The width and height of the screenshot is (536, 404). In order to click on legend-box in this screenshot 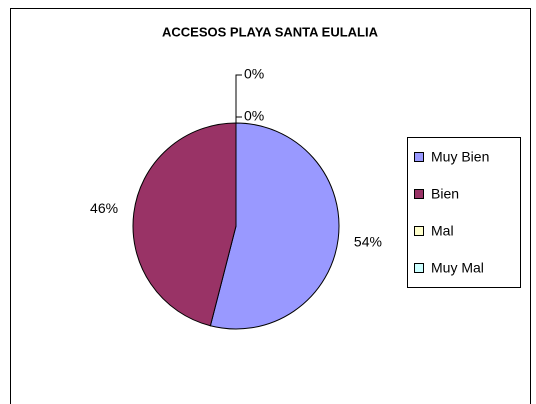, I will do `click(464, 212)`.